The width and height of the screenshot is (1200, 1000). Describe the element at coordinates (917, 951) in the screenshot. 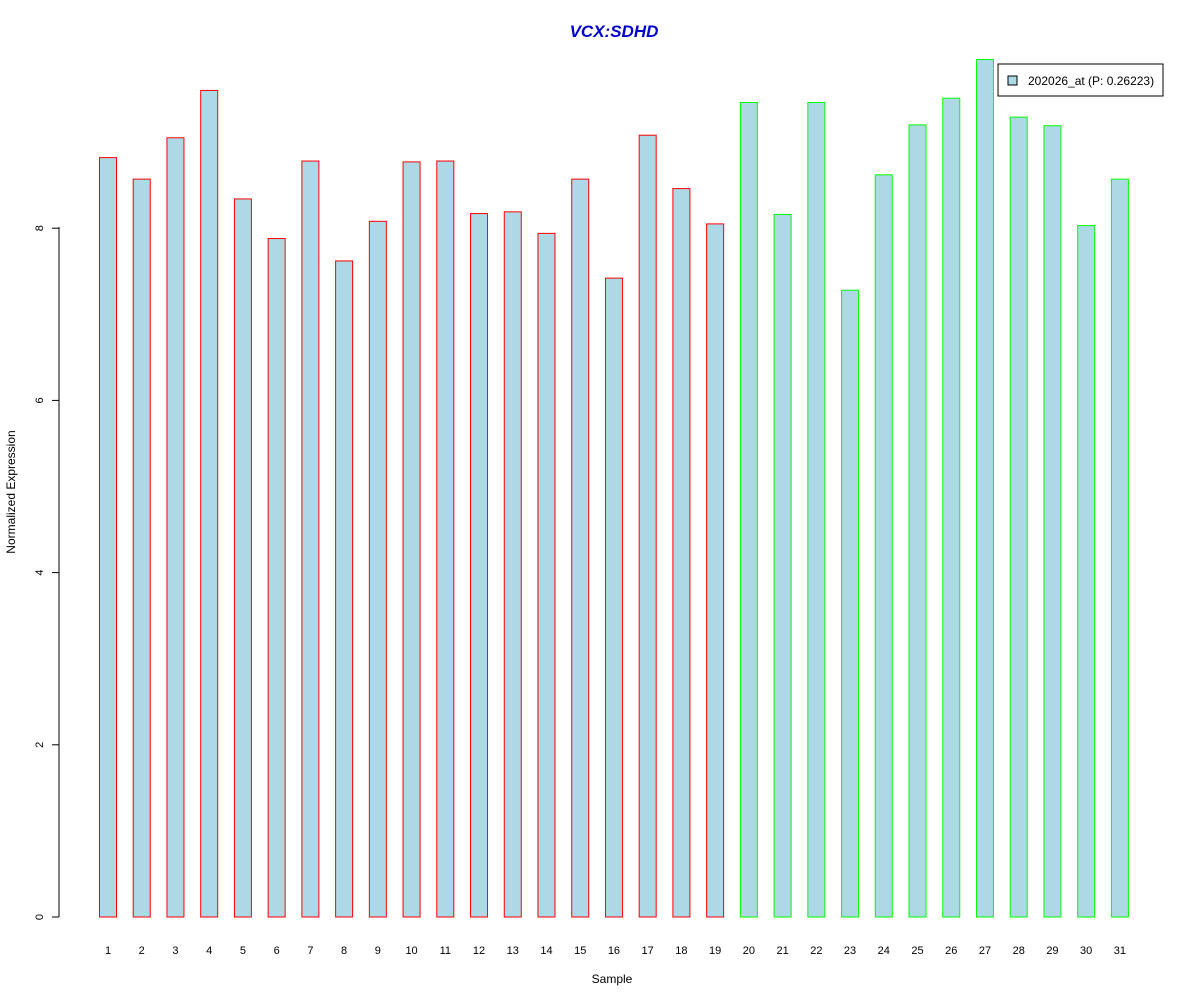

I see `x-tick-label: 25` at that location.